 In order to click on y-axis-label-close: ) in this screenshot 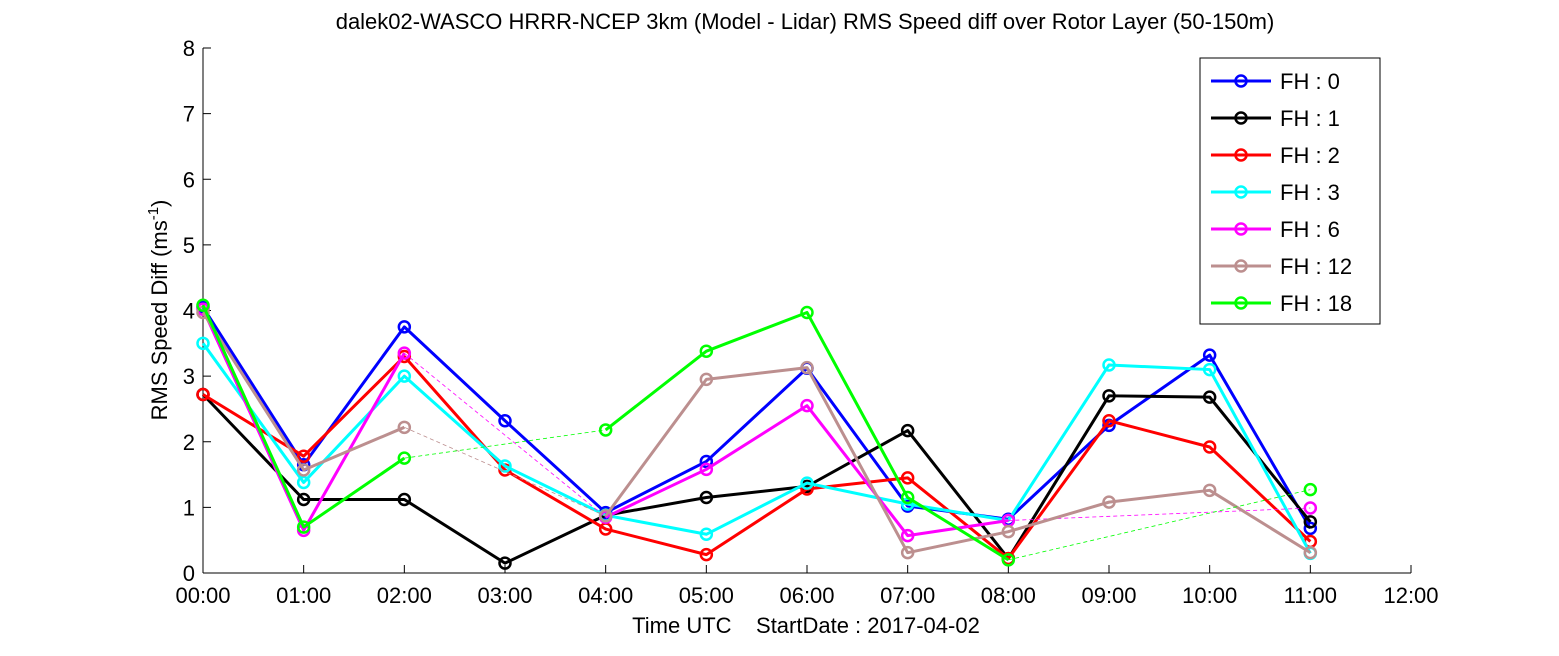, I will do `click(159, 203)`.